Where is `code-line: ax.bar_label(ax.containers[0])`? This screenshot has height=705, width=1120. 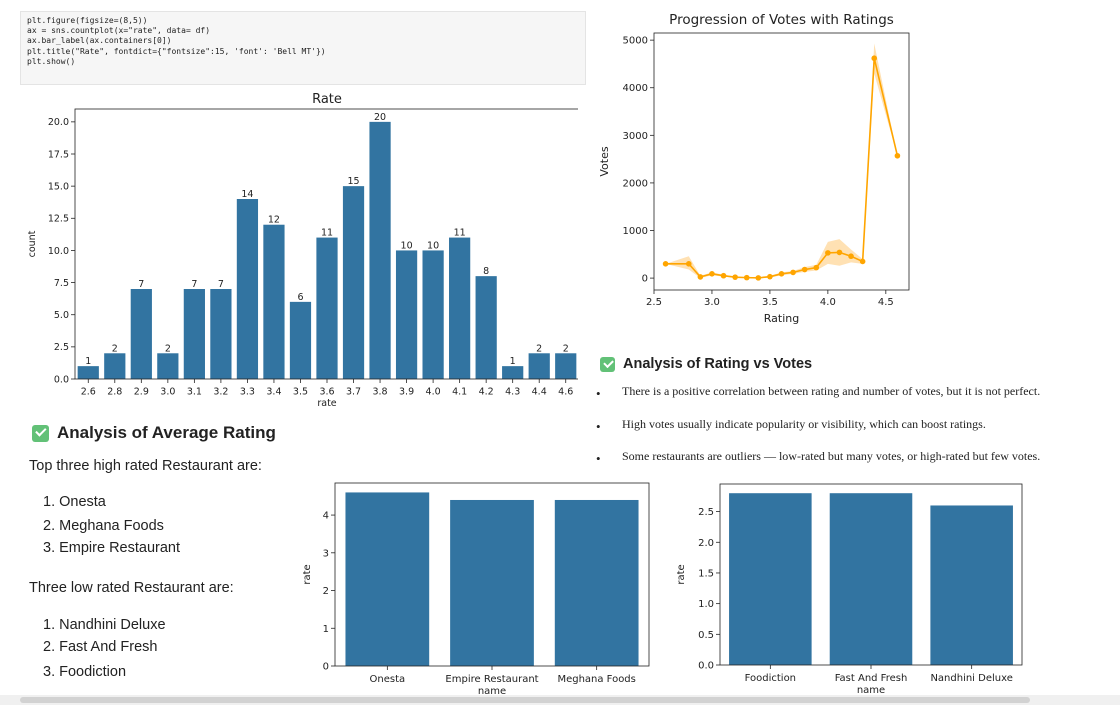 code-line: ax.bar_label(ax.containers[0]) is located at coordinates (99, 41).